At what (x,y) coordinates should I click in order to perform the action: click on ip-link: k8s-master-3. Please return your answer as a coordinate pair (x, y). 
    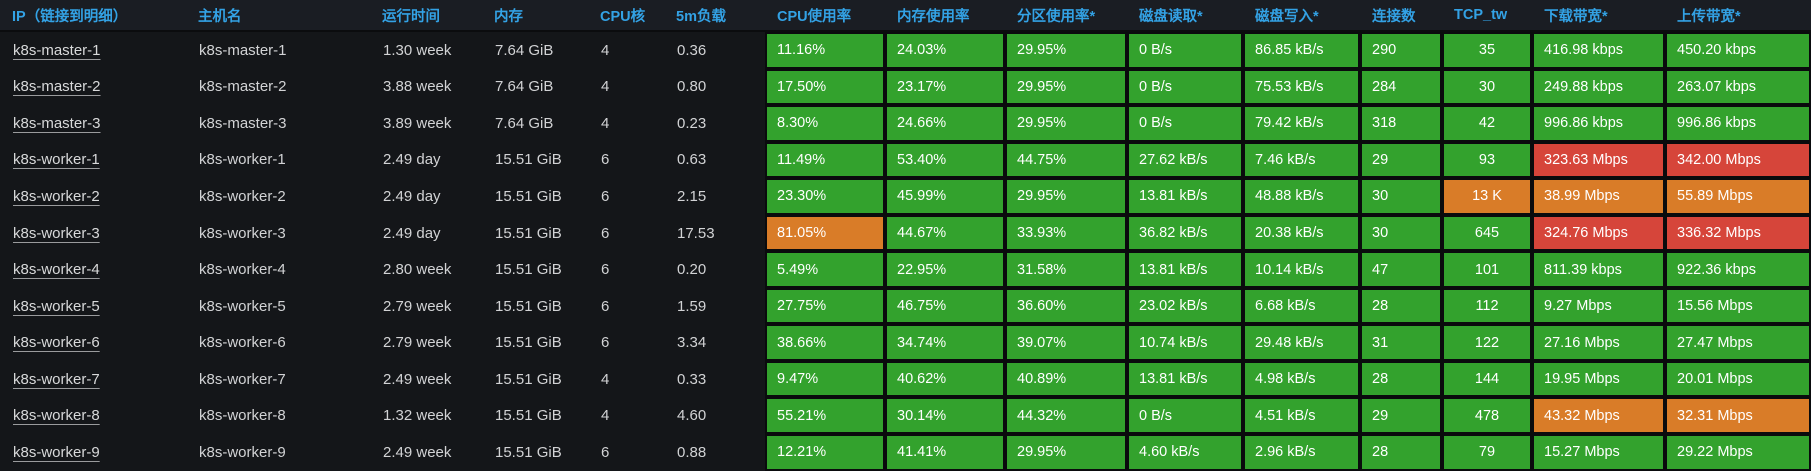
    Looking at the image, I should click on (57, 123).